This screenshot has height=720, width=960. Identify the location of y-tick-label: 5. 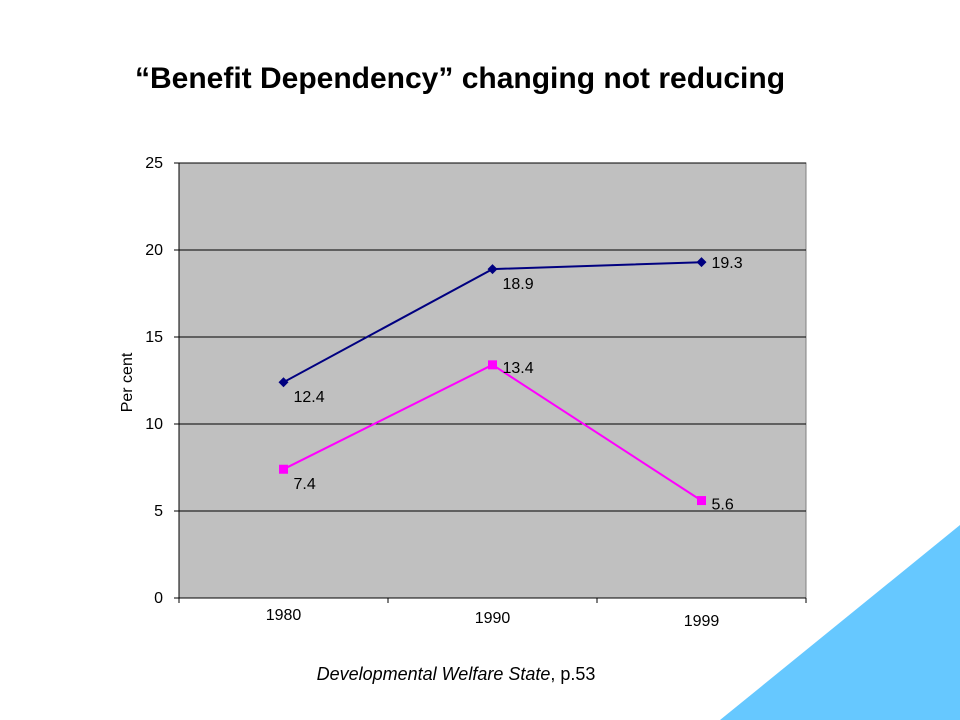
(158, 511).